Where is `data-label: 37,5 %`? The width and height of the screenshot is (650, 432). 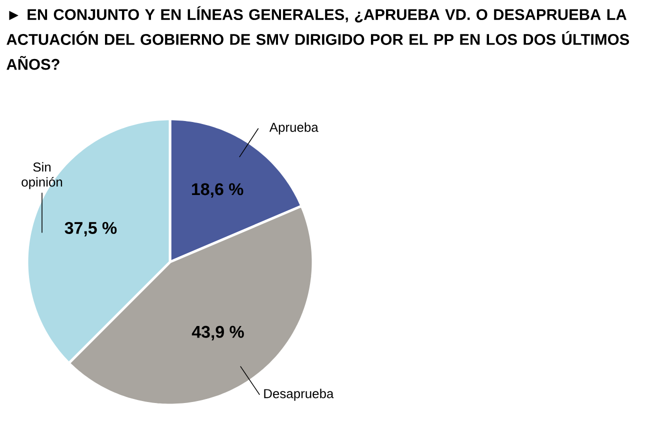 data-label: 37,5 % is located at coordinates (90, 229).